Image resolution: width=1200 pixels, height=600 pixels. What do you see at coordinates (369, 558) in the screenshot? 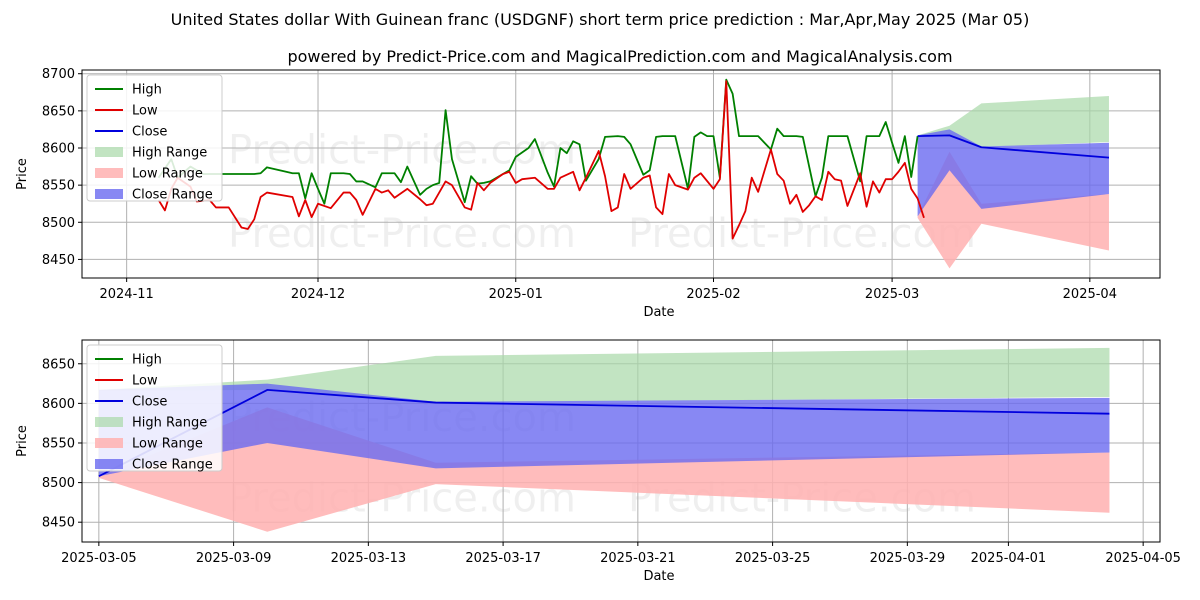
I see `x-tick-label: 2025-03-13` at bounding box center [369, 558].